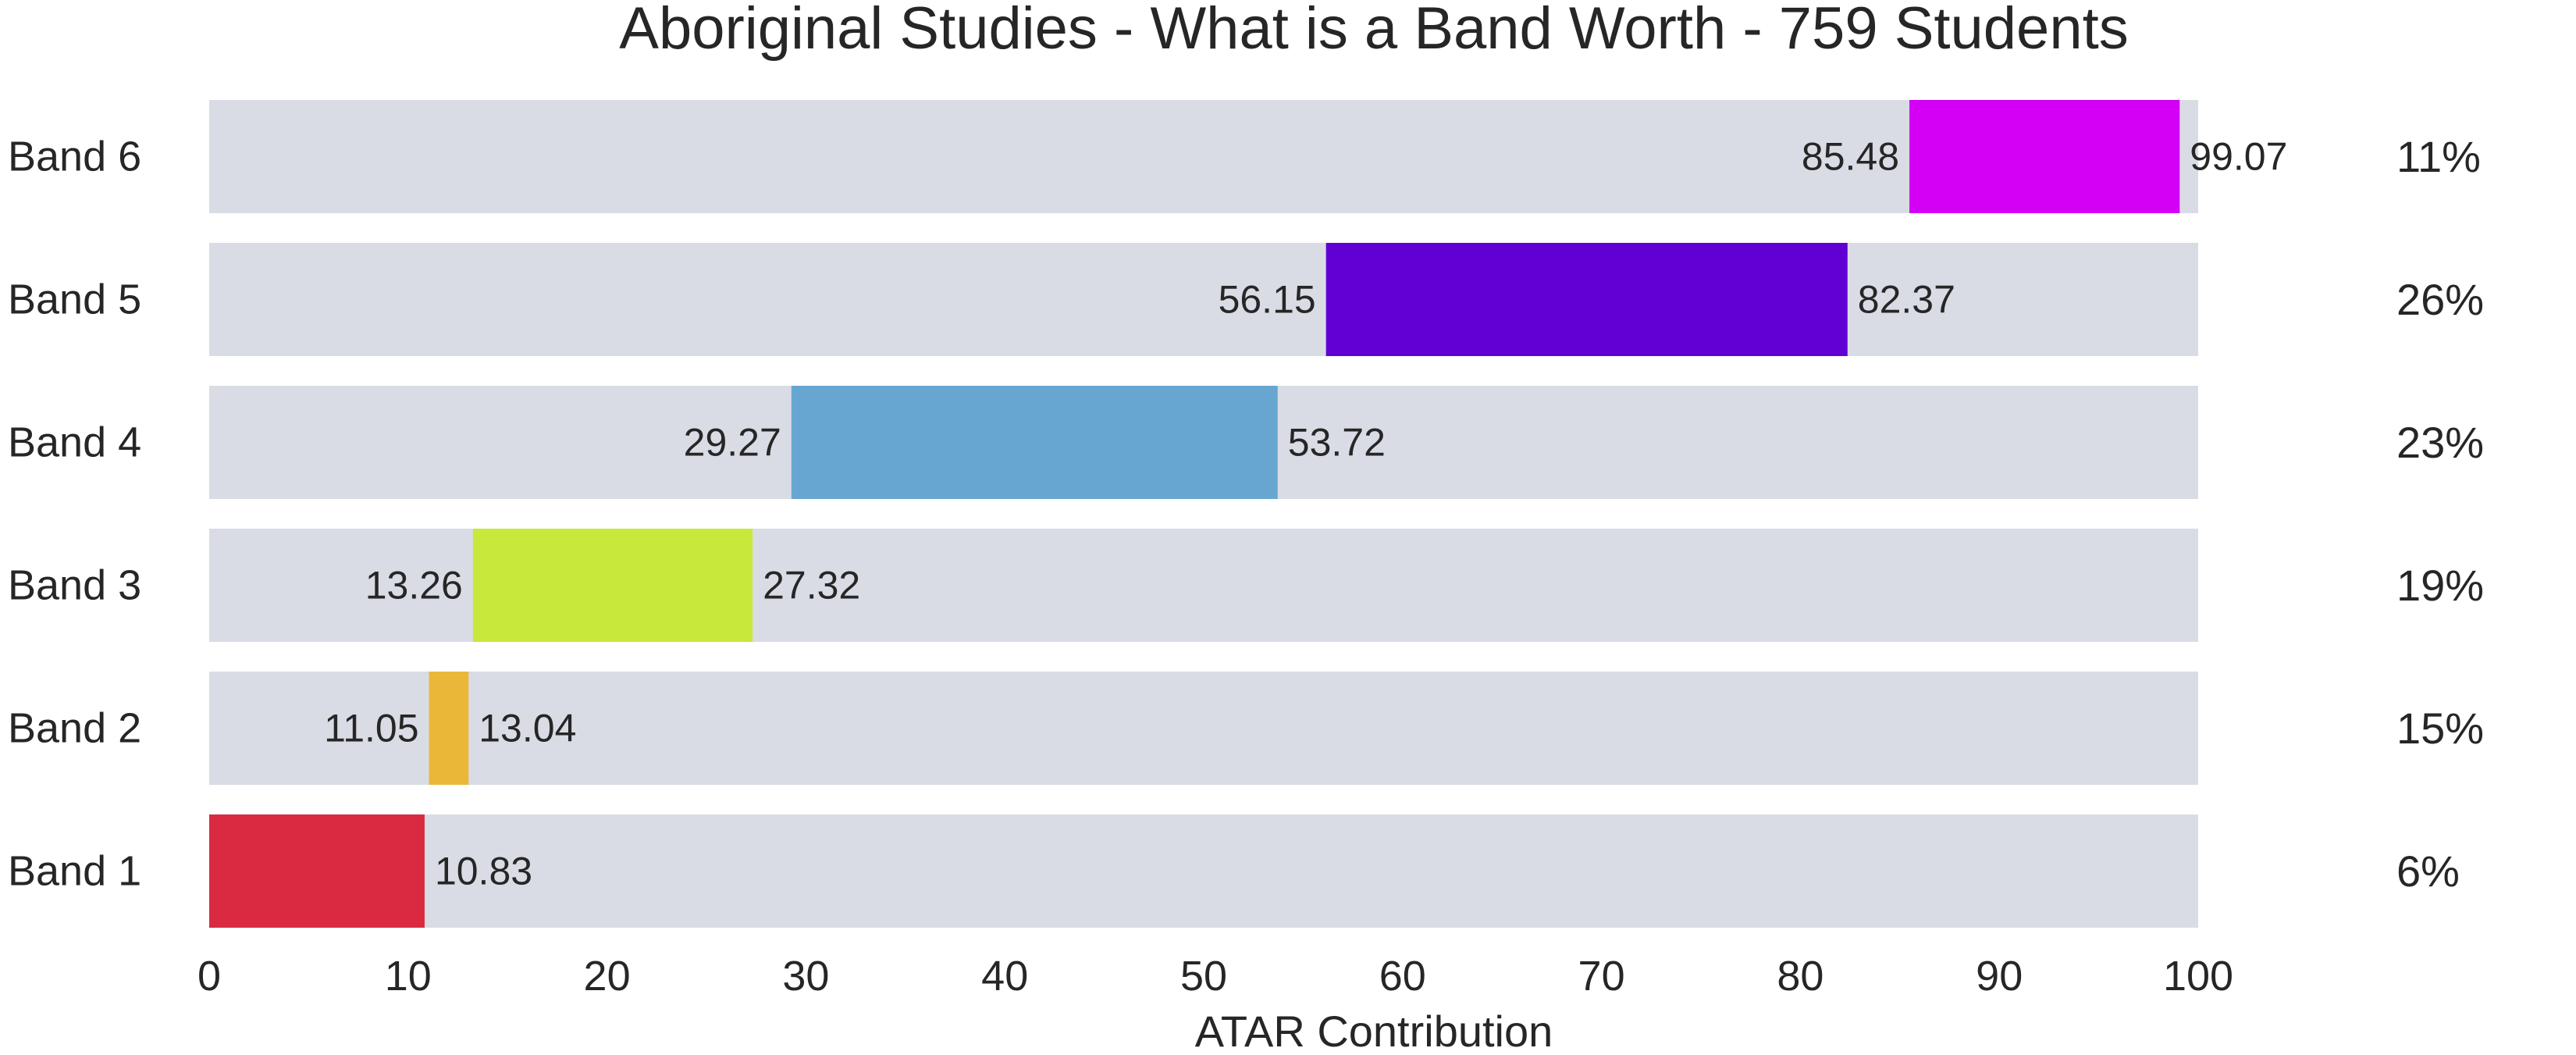 The image size is (2576, 1055). What do you see at coordinates (74, 871) in the screenshot?
I see `band-label-band-1: Band 1` at bounding box center [74, 871].